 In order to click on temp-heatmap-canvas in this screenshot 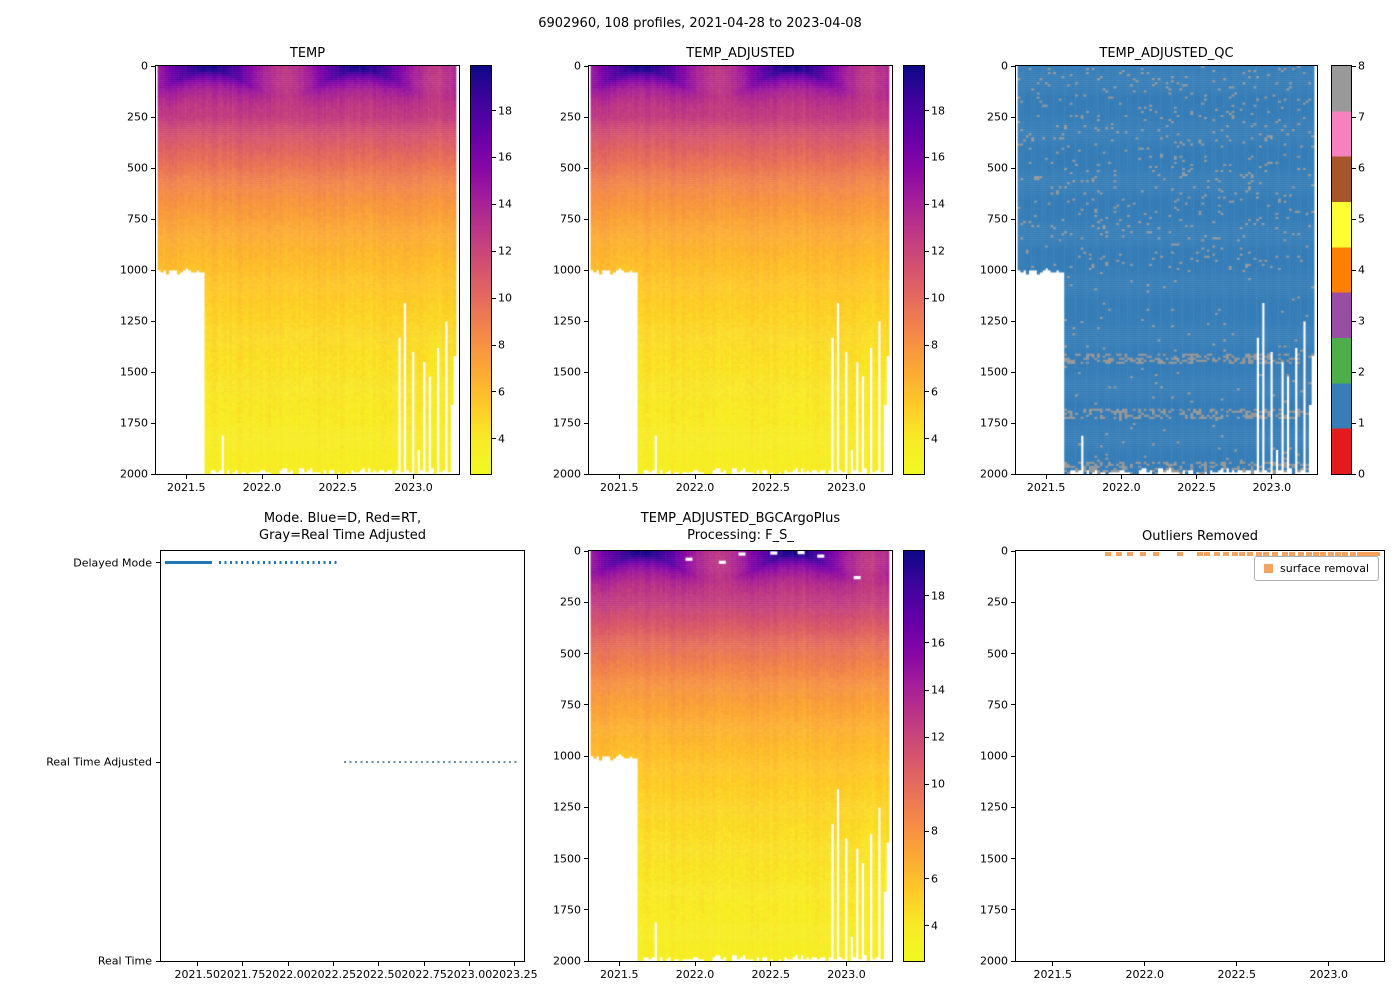, I will do `click(307, 270)`.